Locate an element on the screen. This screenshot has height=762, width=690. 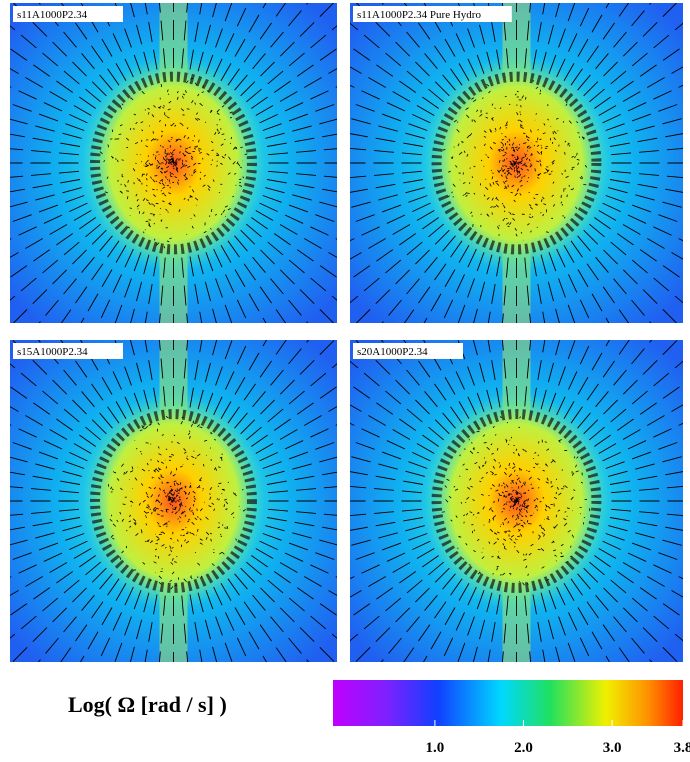
colorbar-tick-label: 3.0 is located at coordinates (612, 748).